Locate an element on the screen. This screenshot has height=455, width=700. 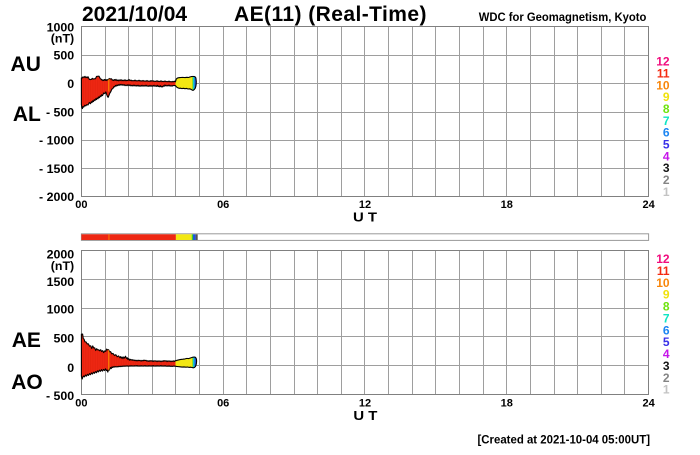
svg-text: AE is located at coordinates (26, 340).